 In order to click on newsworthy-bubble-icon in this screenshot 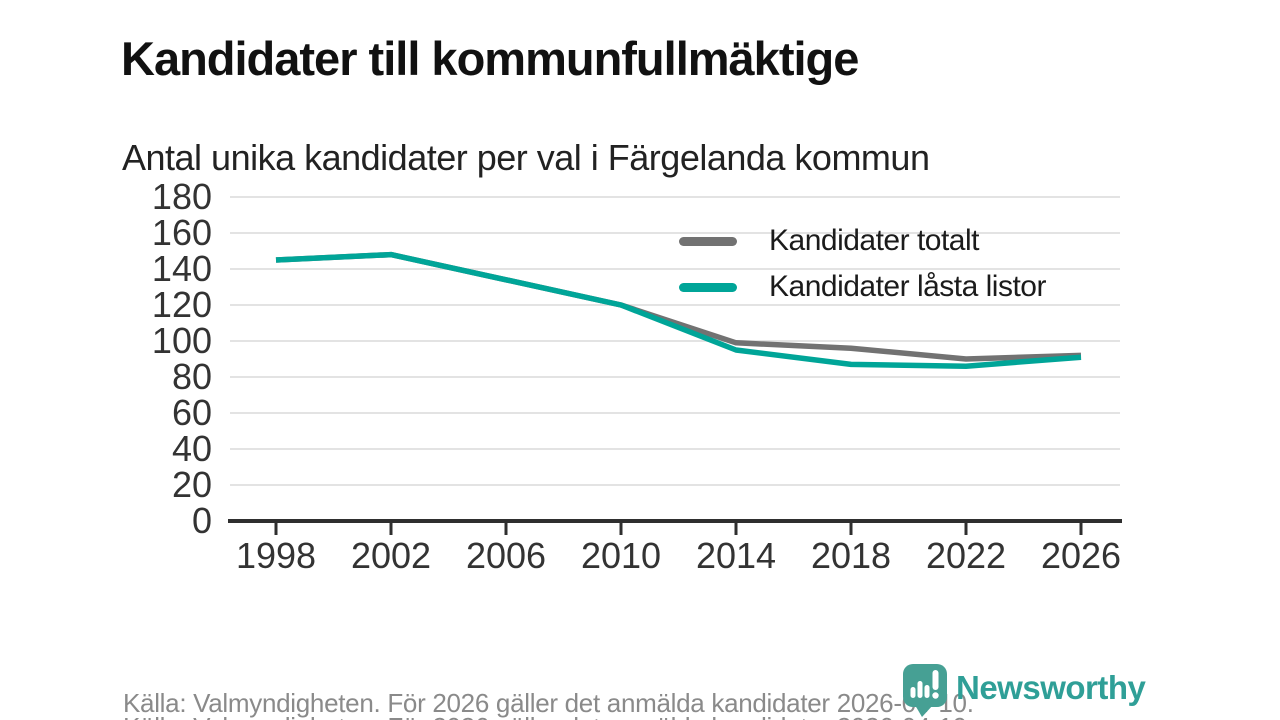, I will do `click(925, 690)`.